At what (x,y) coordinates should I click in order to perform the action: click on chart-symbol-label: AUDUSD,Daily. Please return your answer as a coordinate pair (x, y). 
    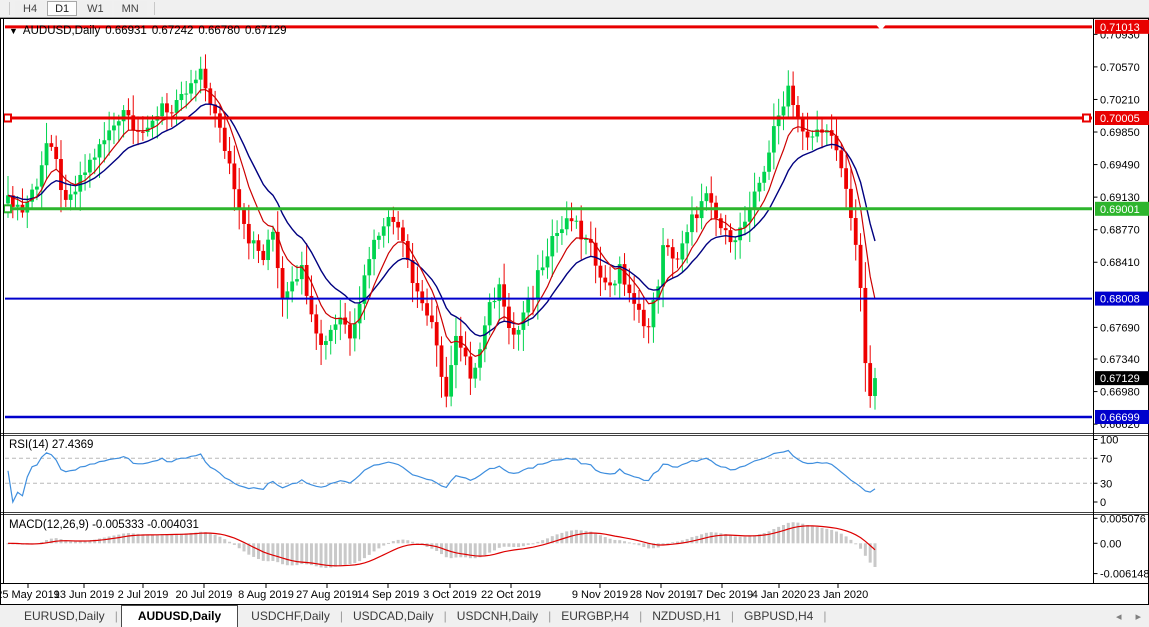
    Looking at the image, I should click on (61, 31).